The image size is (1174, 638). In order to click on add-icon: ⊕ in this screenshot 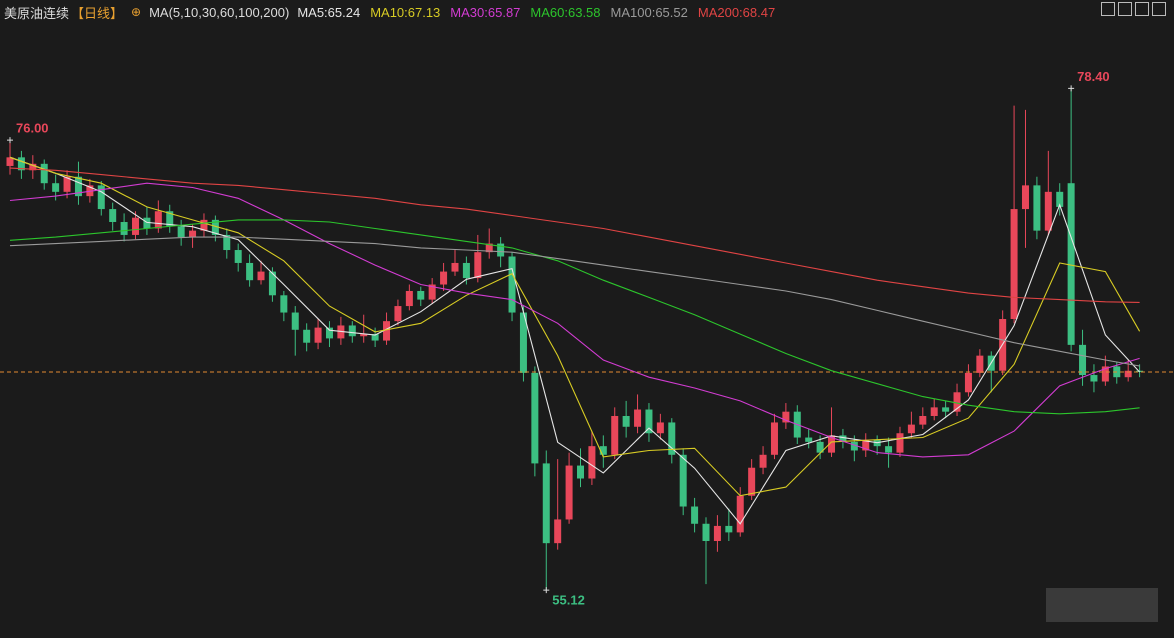, I will do `click(136, 12)`.